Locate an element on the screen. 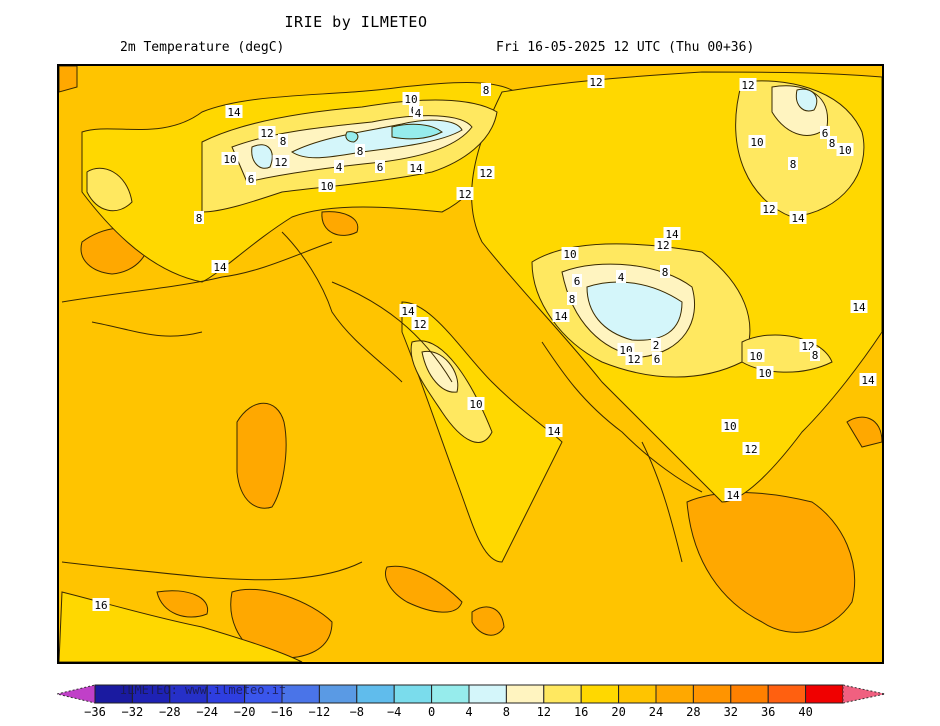  colorbar is located at coordinates (471, 694).